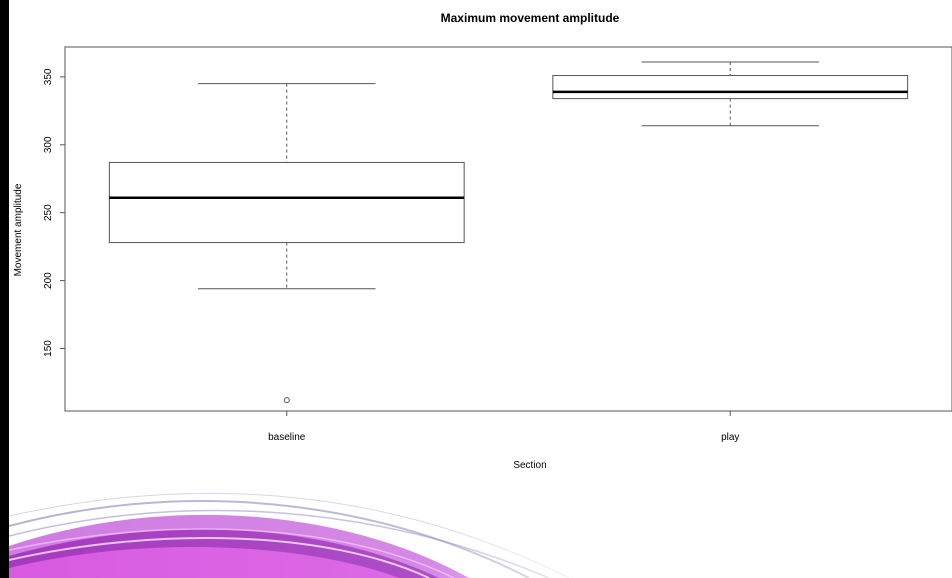  I want to click on y-axis-label: Movement amplitude, so click(18, 229).